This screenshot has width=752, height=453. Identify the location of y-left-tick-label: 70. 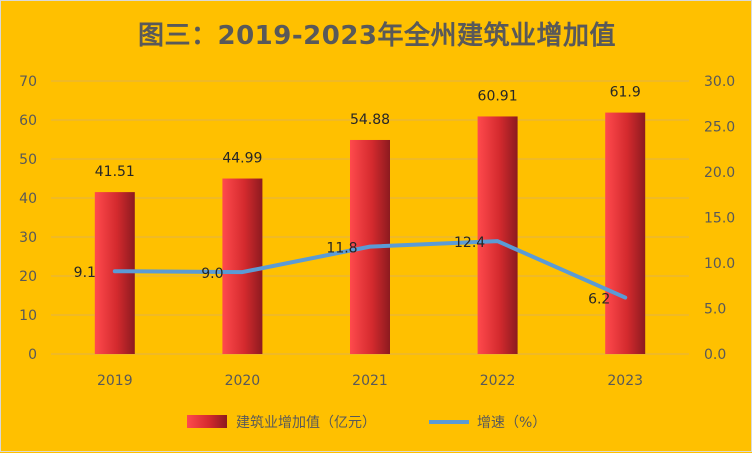
(28, 82).